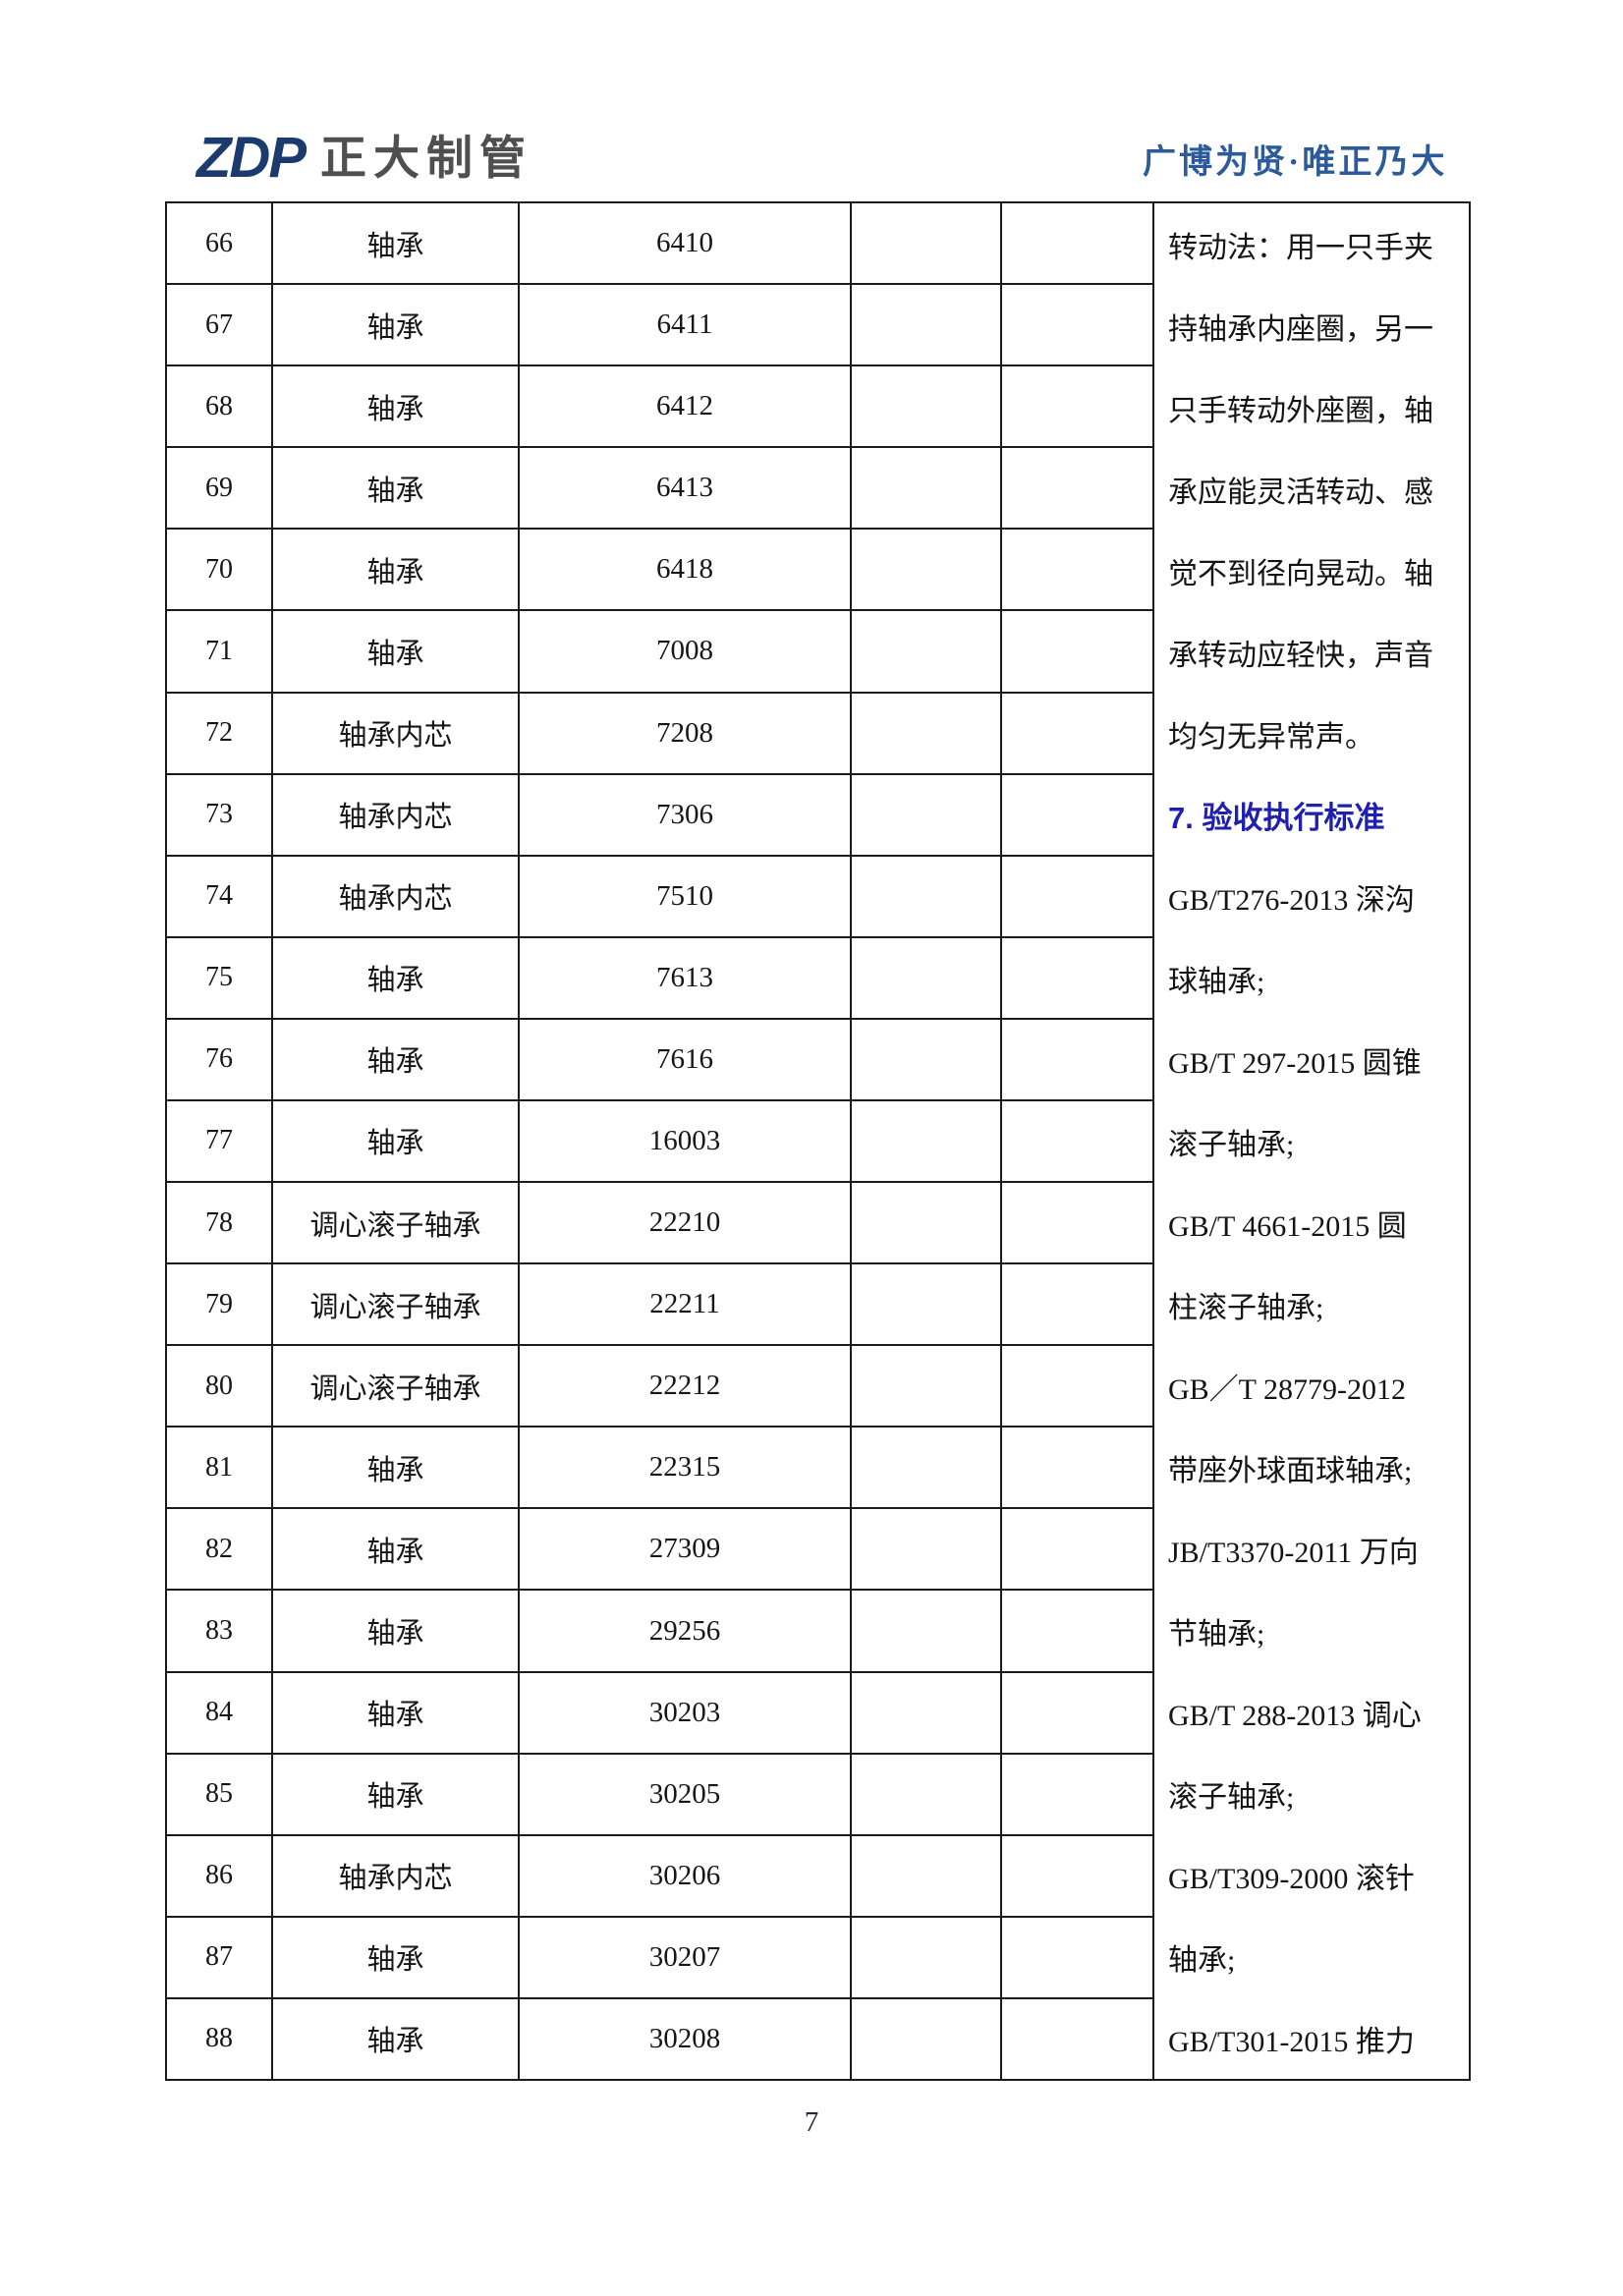 The image size is (1623, 2296). I want to click on part-model-cell: 6418, so click(685, 570).